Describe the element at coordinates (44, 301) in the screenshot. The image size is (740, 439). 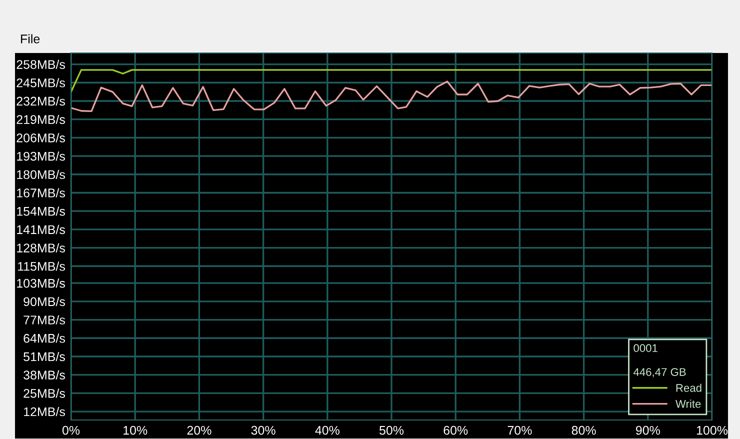
I see `y-tick-label: 90MB/s` at that location.